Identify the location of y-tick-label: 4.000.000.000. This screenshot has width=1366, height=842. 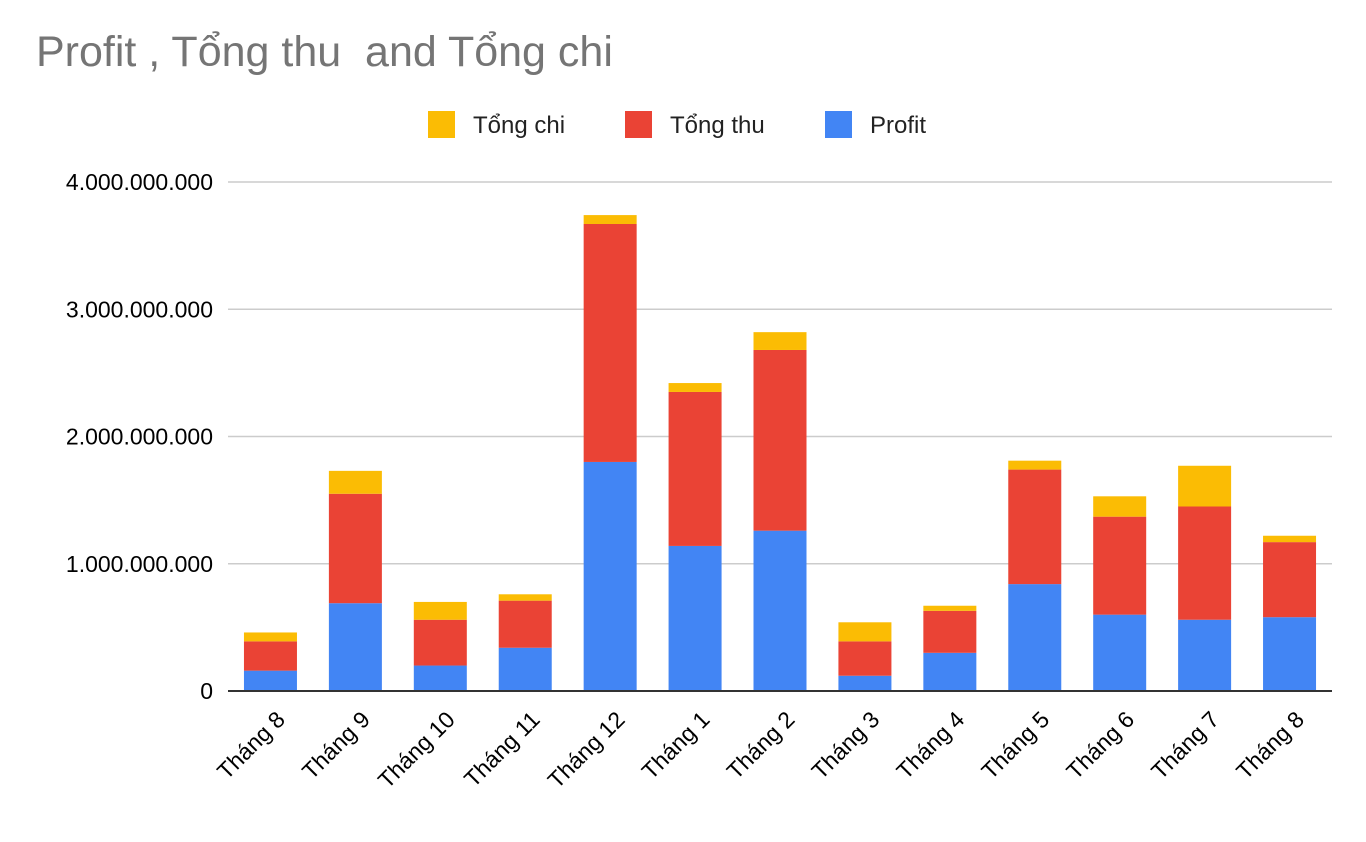
(139, 182).